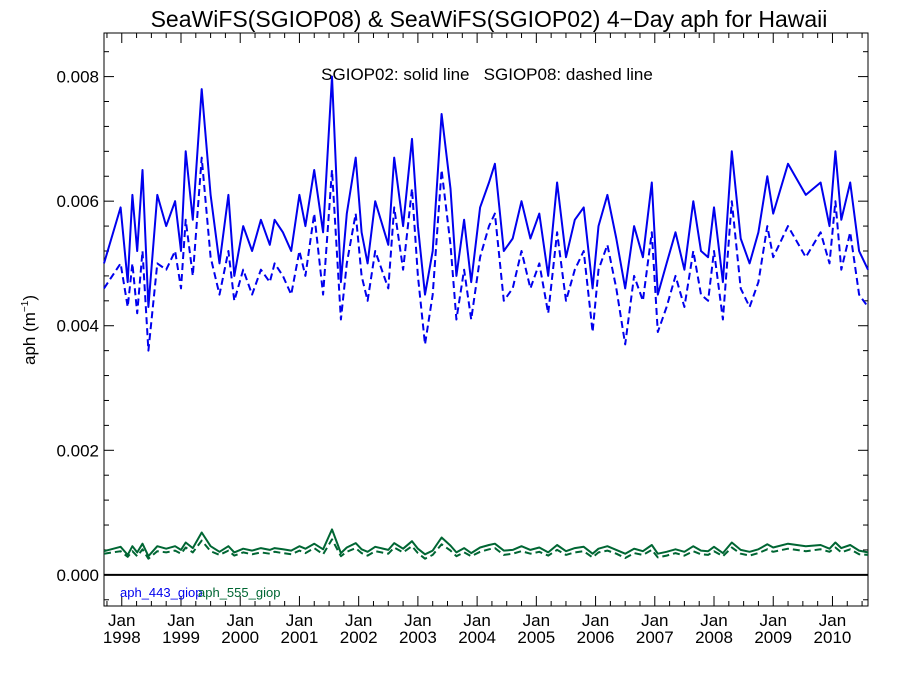 This screenshot has height=675, width=900. I want to click on x-tick-label-year: 2002, so click(359, 637).